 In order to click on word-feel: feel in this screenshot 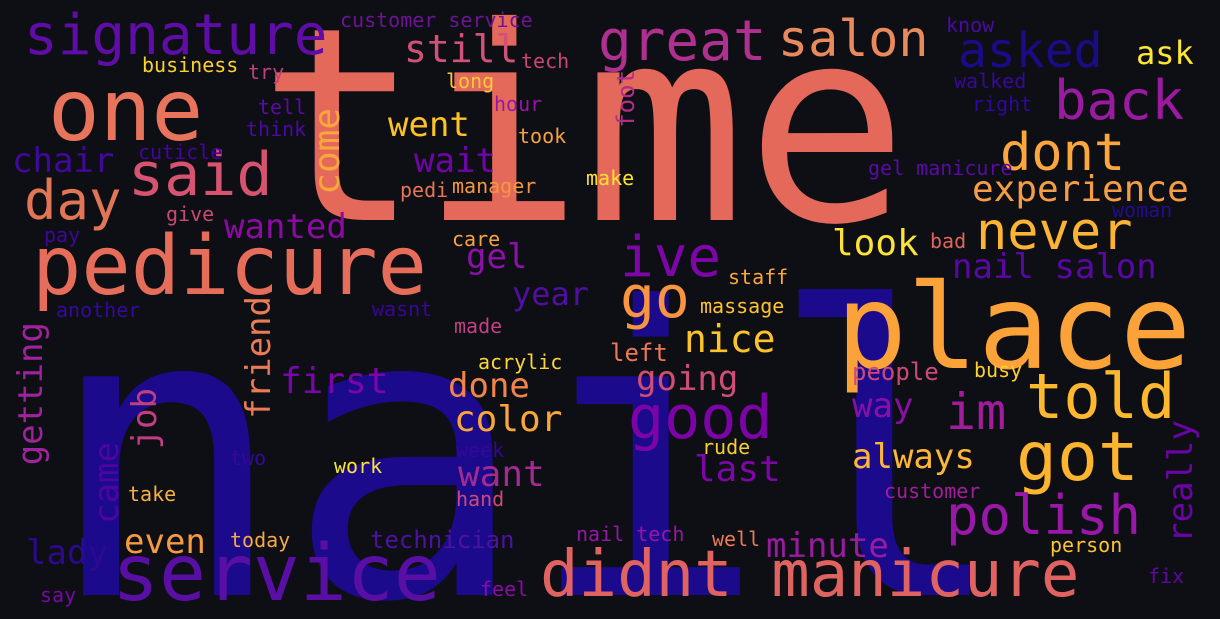, I will do `click(504, 589)`.